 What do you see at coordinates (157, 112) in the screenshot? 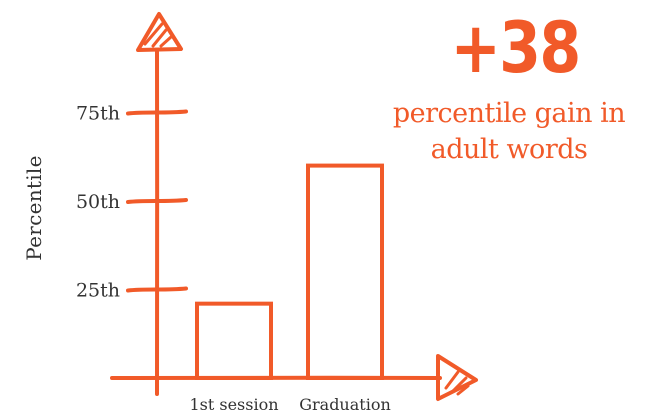
I see `y-tick-mark-75th` at bounding box center [157, 112].